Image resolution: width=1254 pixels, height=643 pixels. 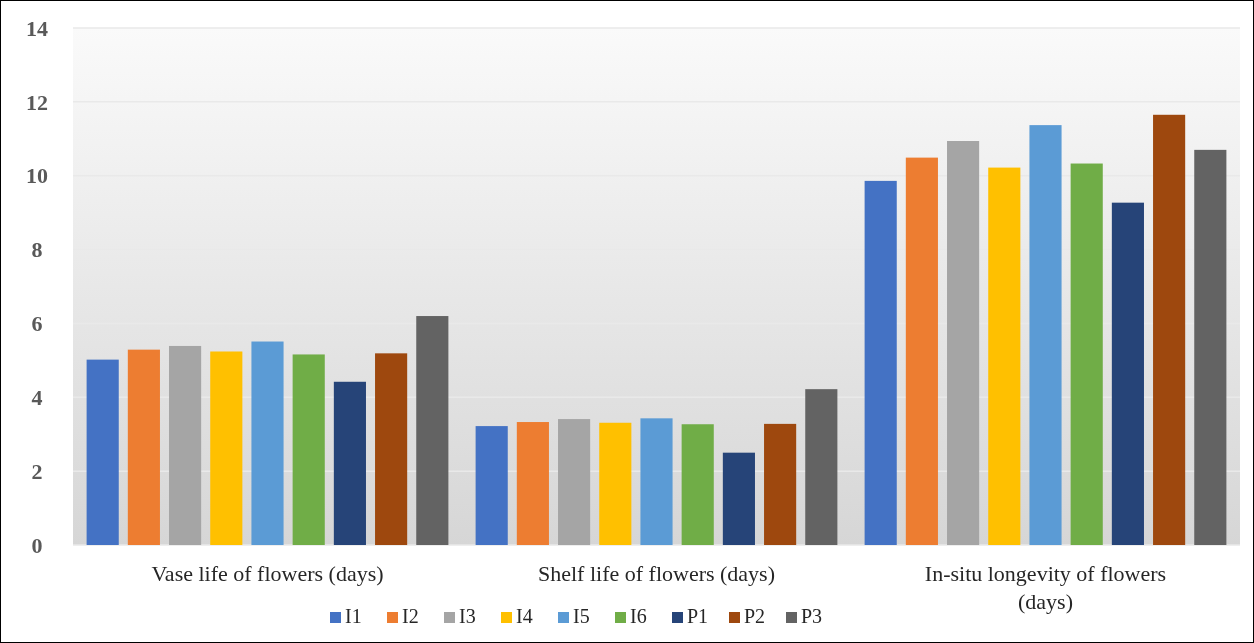 What do you see at coordinates (638, 616) in the screenshot?
I see `legend-label: I6` at bounding box center [638, 616].